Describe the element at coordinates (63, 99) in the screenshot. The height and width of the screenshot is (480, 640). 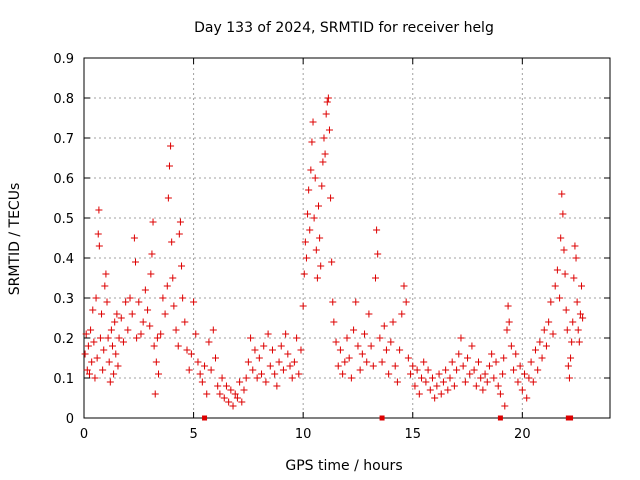
I see `y-tick-label: 0.8` at that location.